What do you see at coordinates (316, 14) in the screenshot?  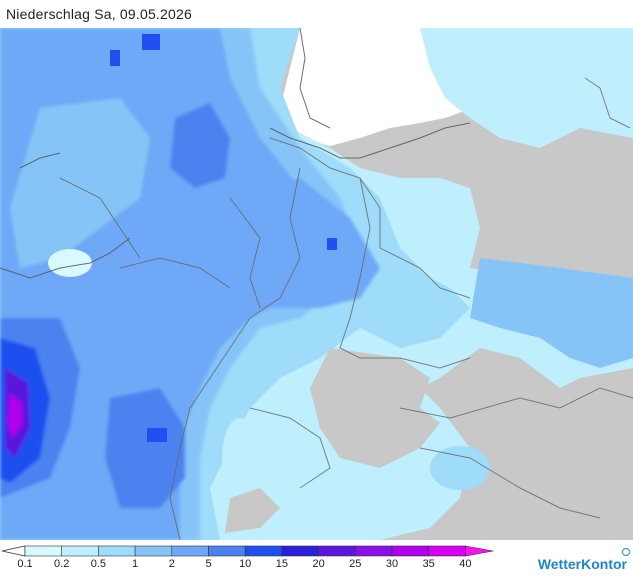 I see `title-bar: Niederschlag Sa, 09.05.2026` at bounding box center [316, 14].